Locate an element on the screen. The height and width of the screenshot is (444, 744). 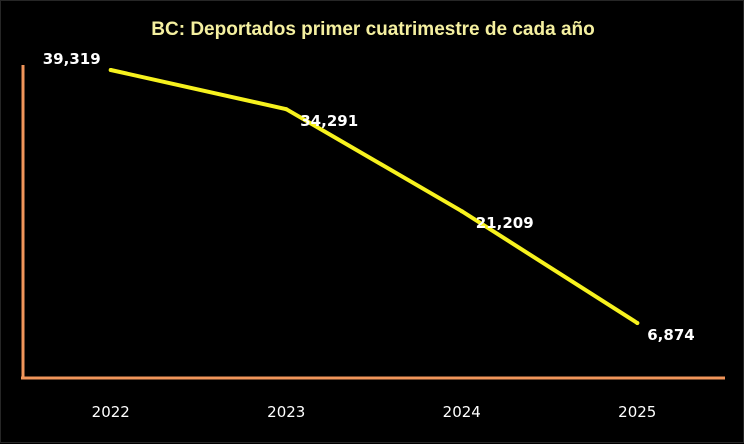
x-tick-label-2023: 2023 is located at coordinates (286, 412).